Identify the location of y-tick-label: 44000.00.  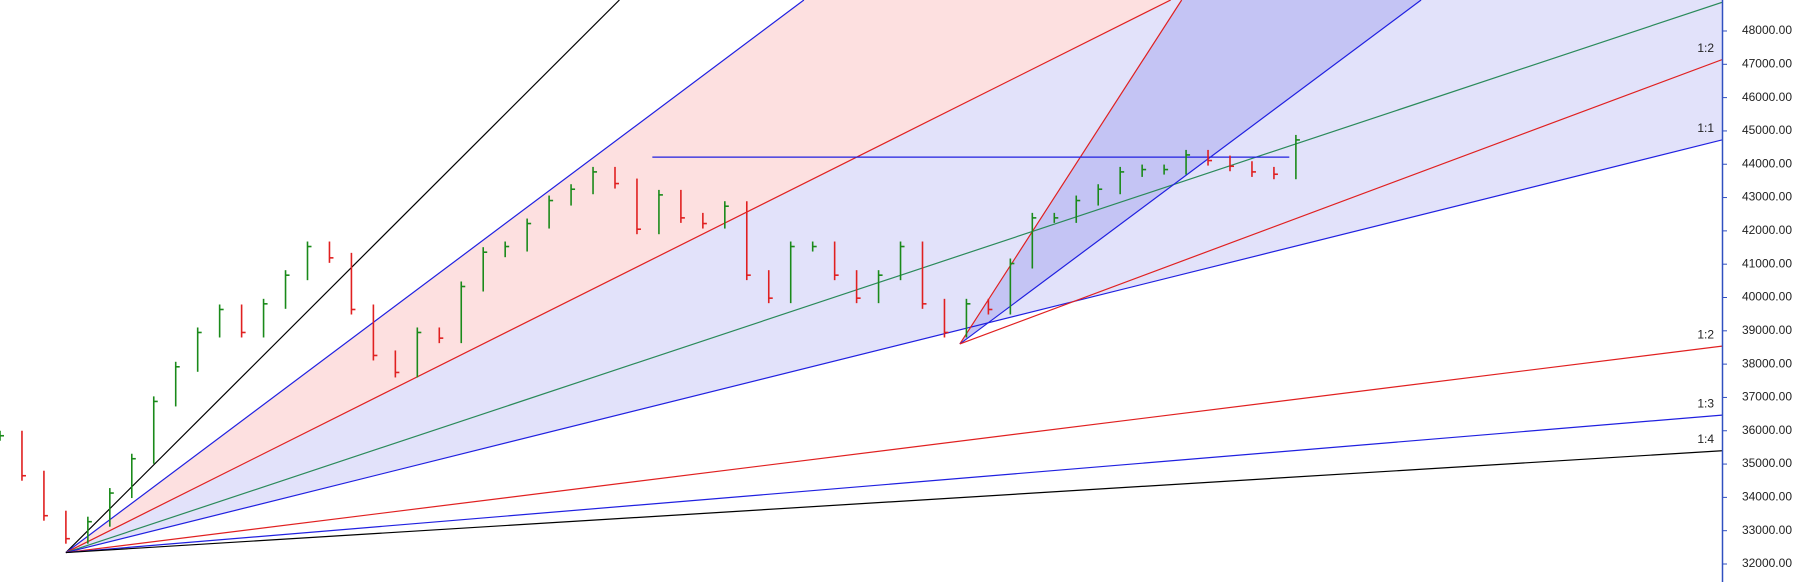
(1767, 163).